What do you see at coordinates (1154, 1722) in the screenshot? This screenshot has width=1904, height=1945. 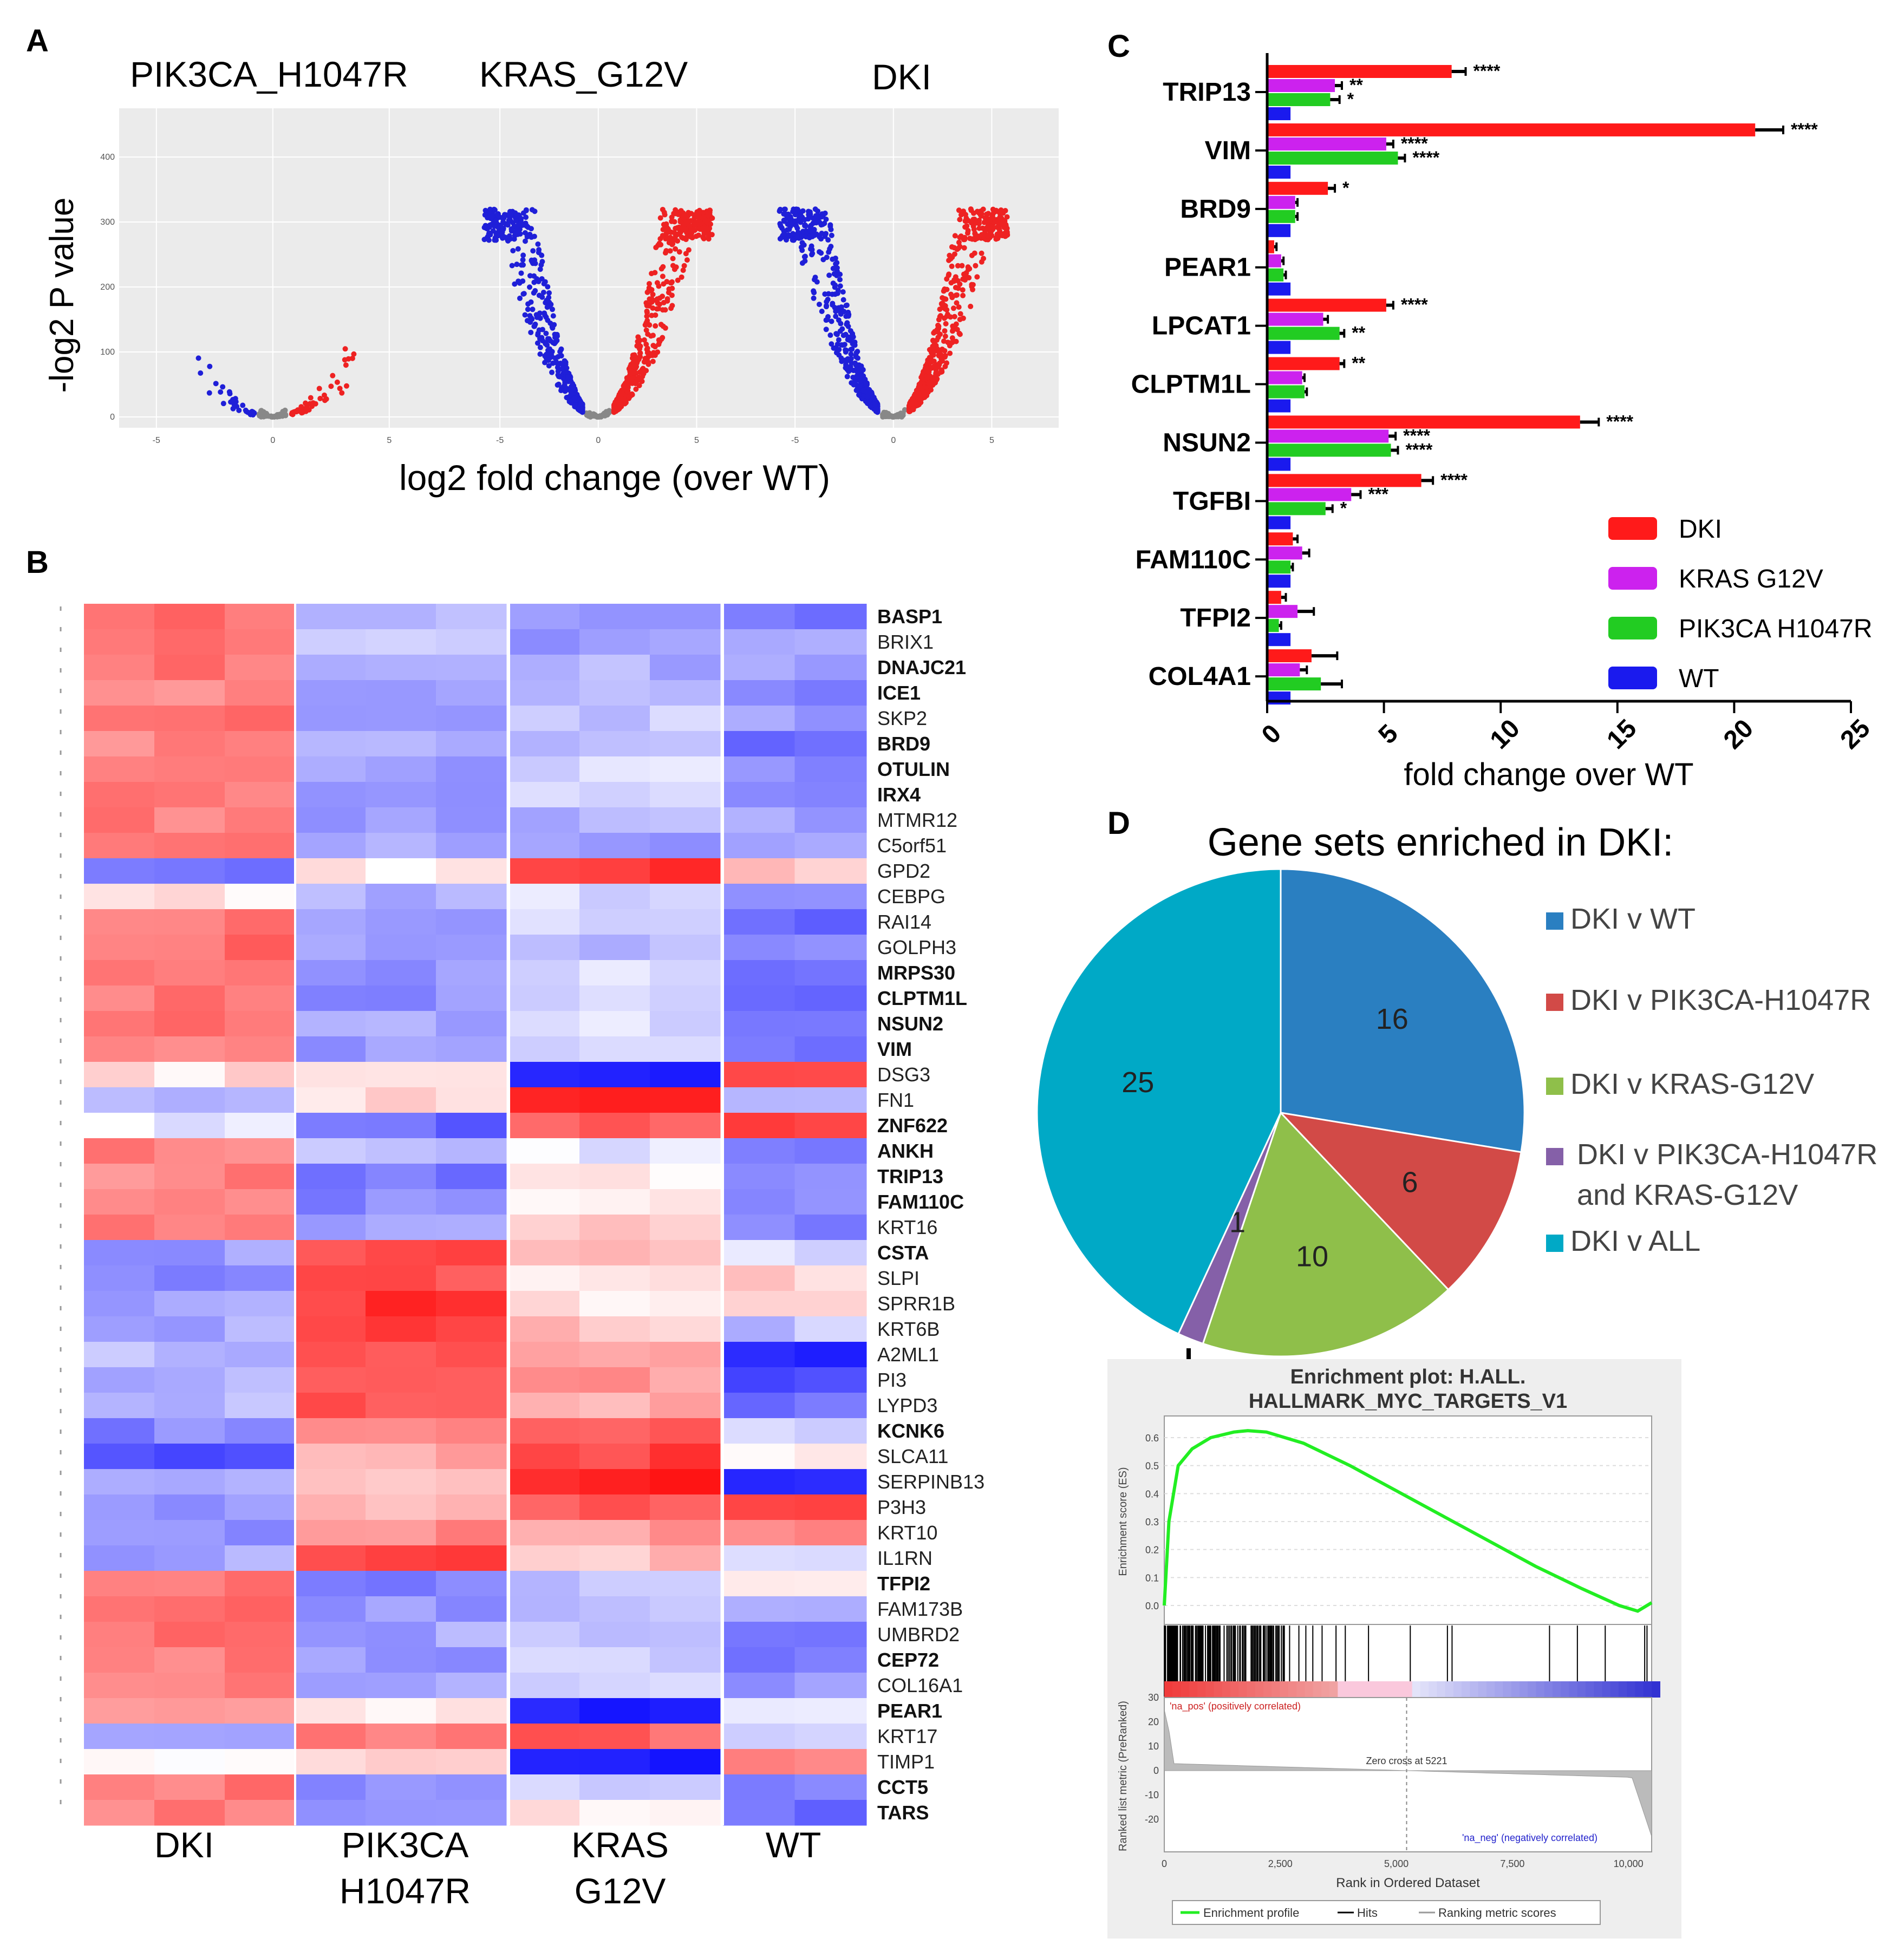 I see `gsea-metric-tick: 20` at bounding box center [1154, 1722].